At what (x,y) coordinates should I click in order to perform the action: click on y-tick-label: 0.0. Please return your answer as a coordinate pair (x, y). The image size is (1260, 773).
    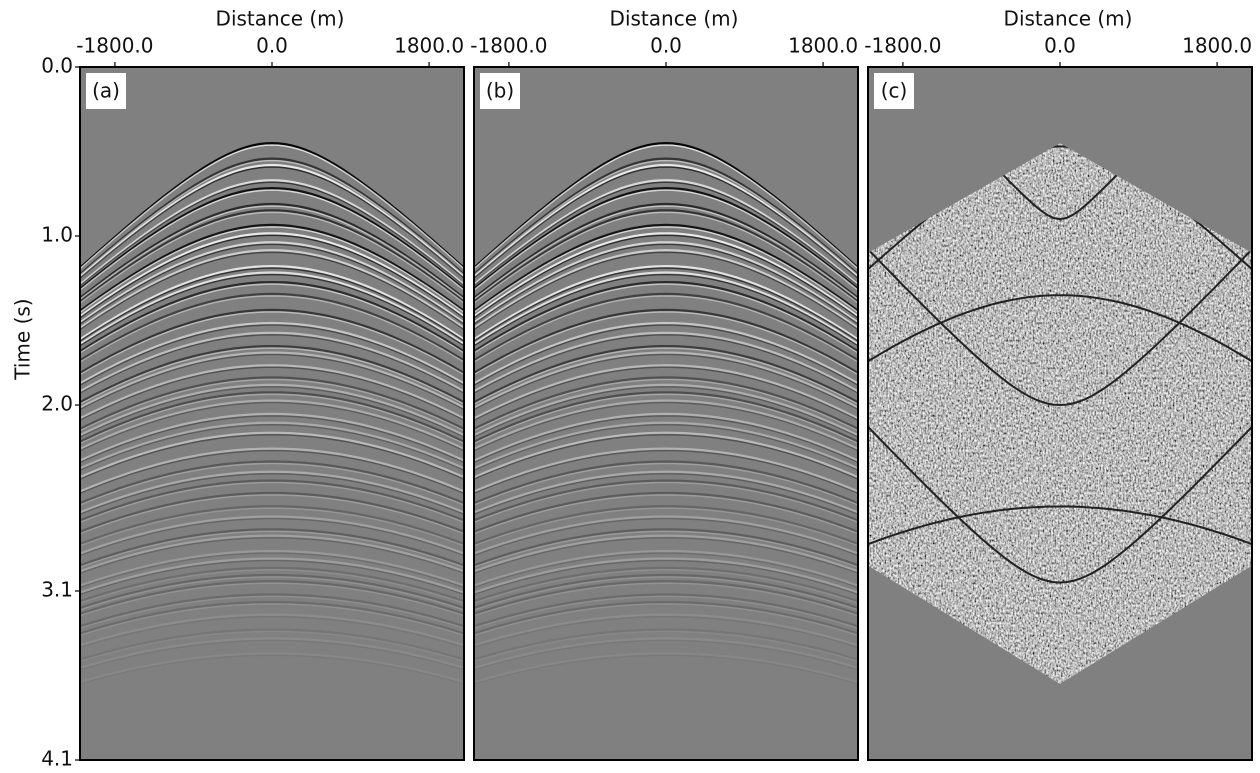
    Looking at the image, I should click on (57, 66).